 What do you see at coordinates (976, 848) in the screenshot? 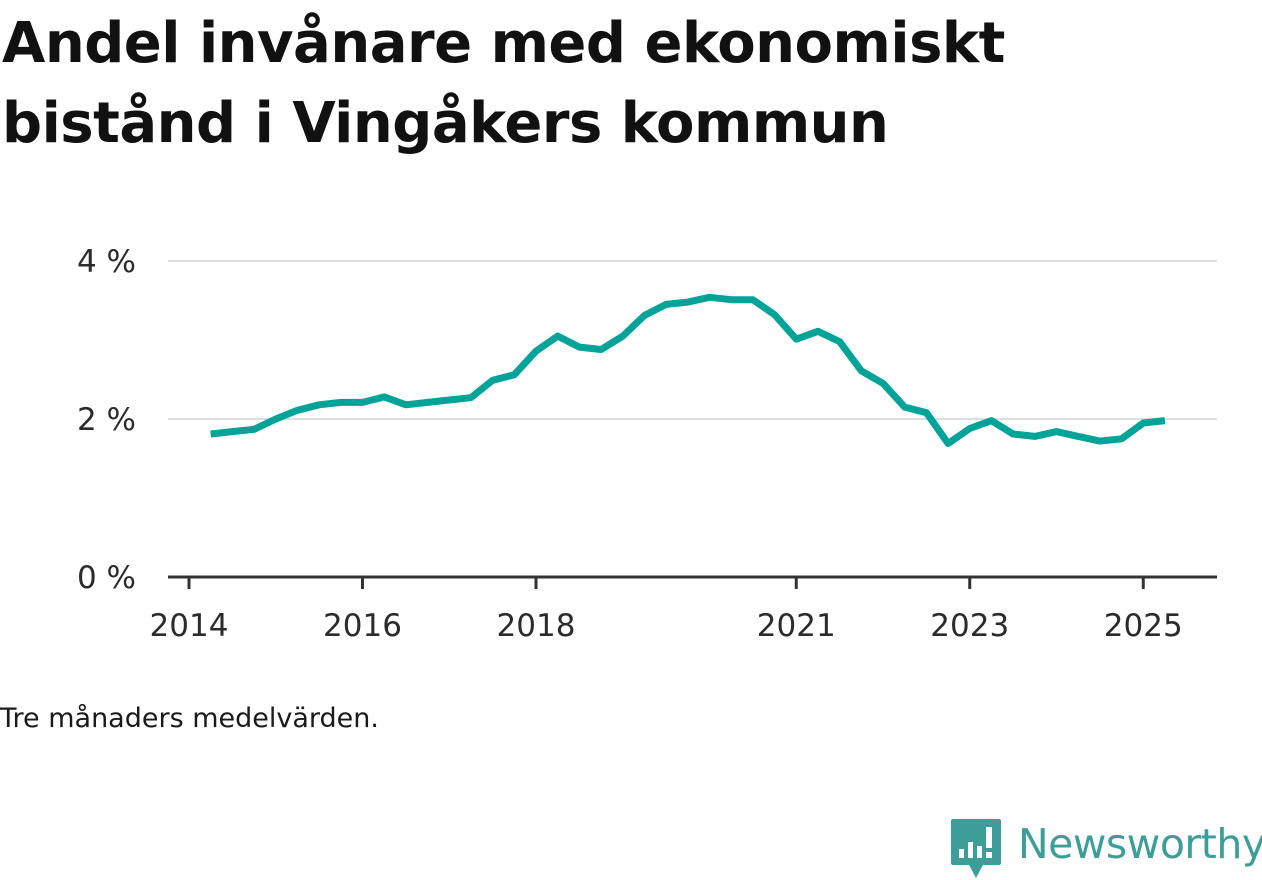
I see `bar-chart-speech-bubble-icon` at bounding box center [976, 848].